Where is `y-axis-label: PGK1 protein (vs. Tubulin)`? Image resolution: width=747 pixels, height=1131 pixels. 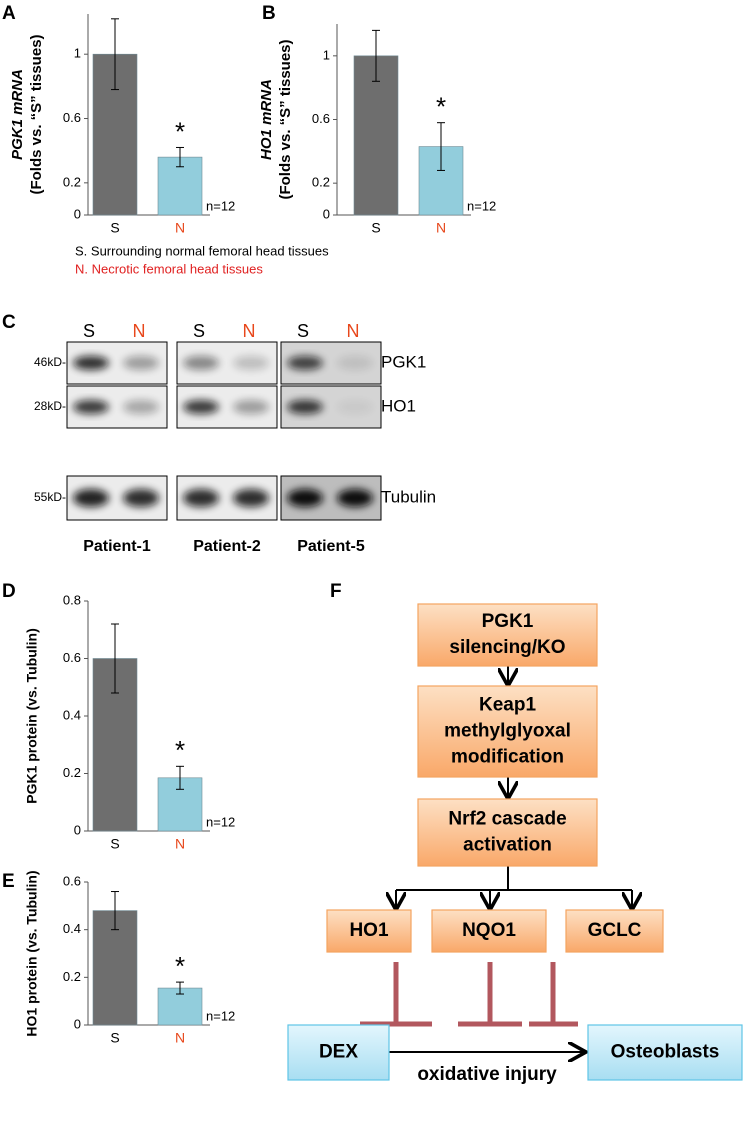 y-axis-label: PGK1 protein (vs. Tubulin) is located at coordinates (32, 716).